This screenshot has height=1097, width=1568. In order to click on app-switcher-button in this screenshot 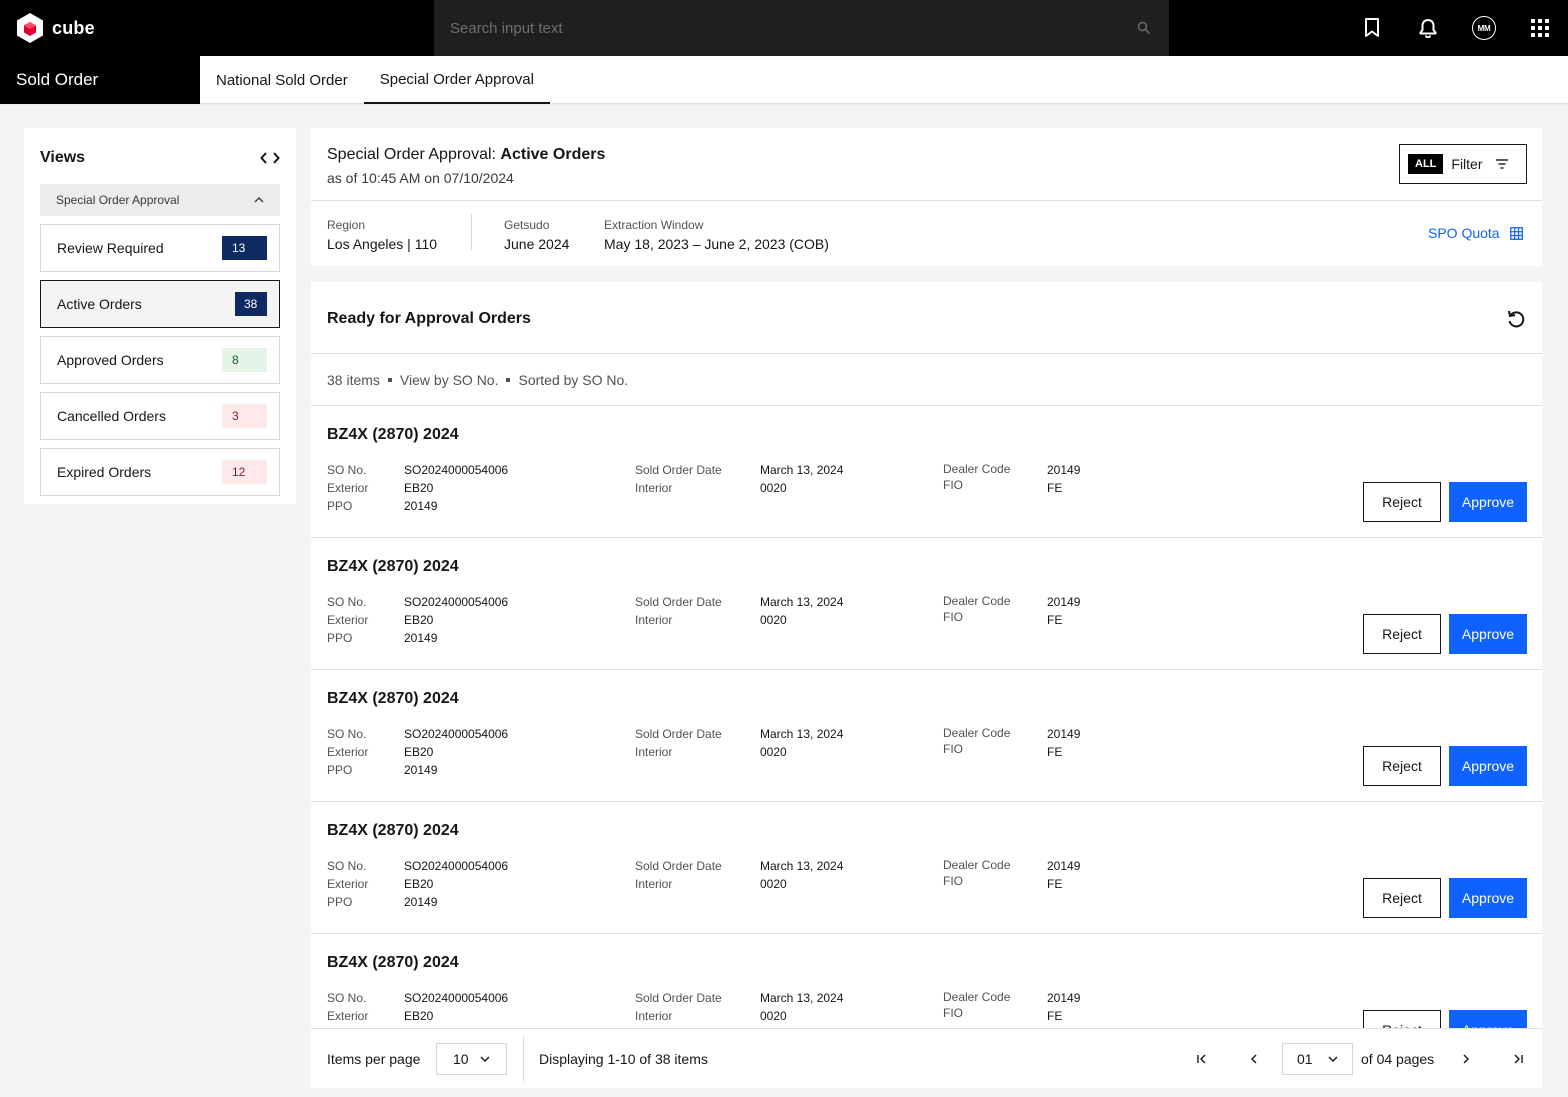, I will do `click(1540, 28)`.